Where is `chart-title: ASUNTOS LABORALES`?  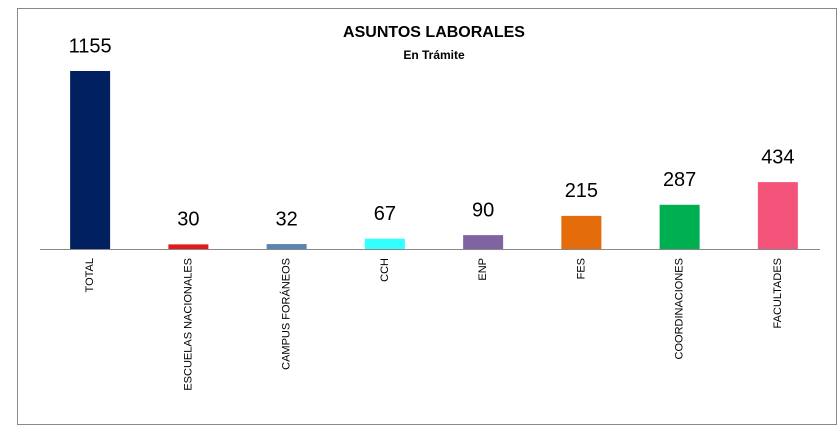 chart-title: ASUNTOS LABORALES is located at coordinates (434, 32).